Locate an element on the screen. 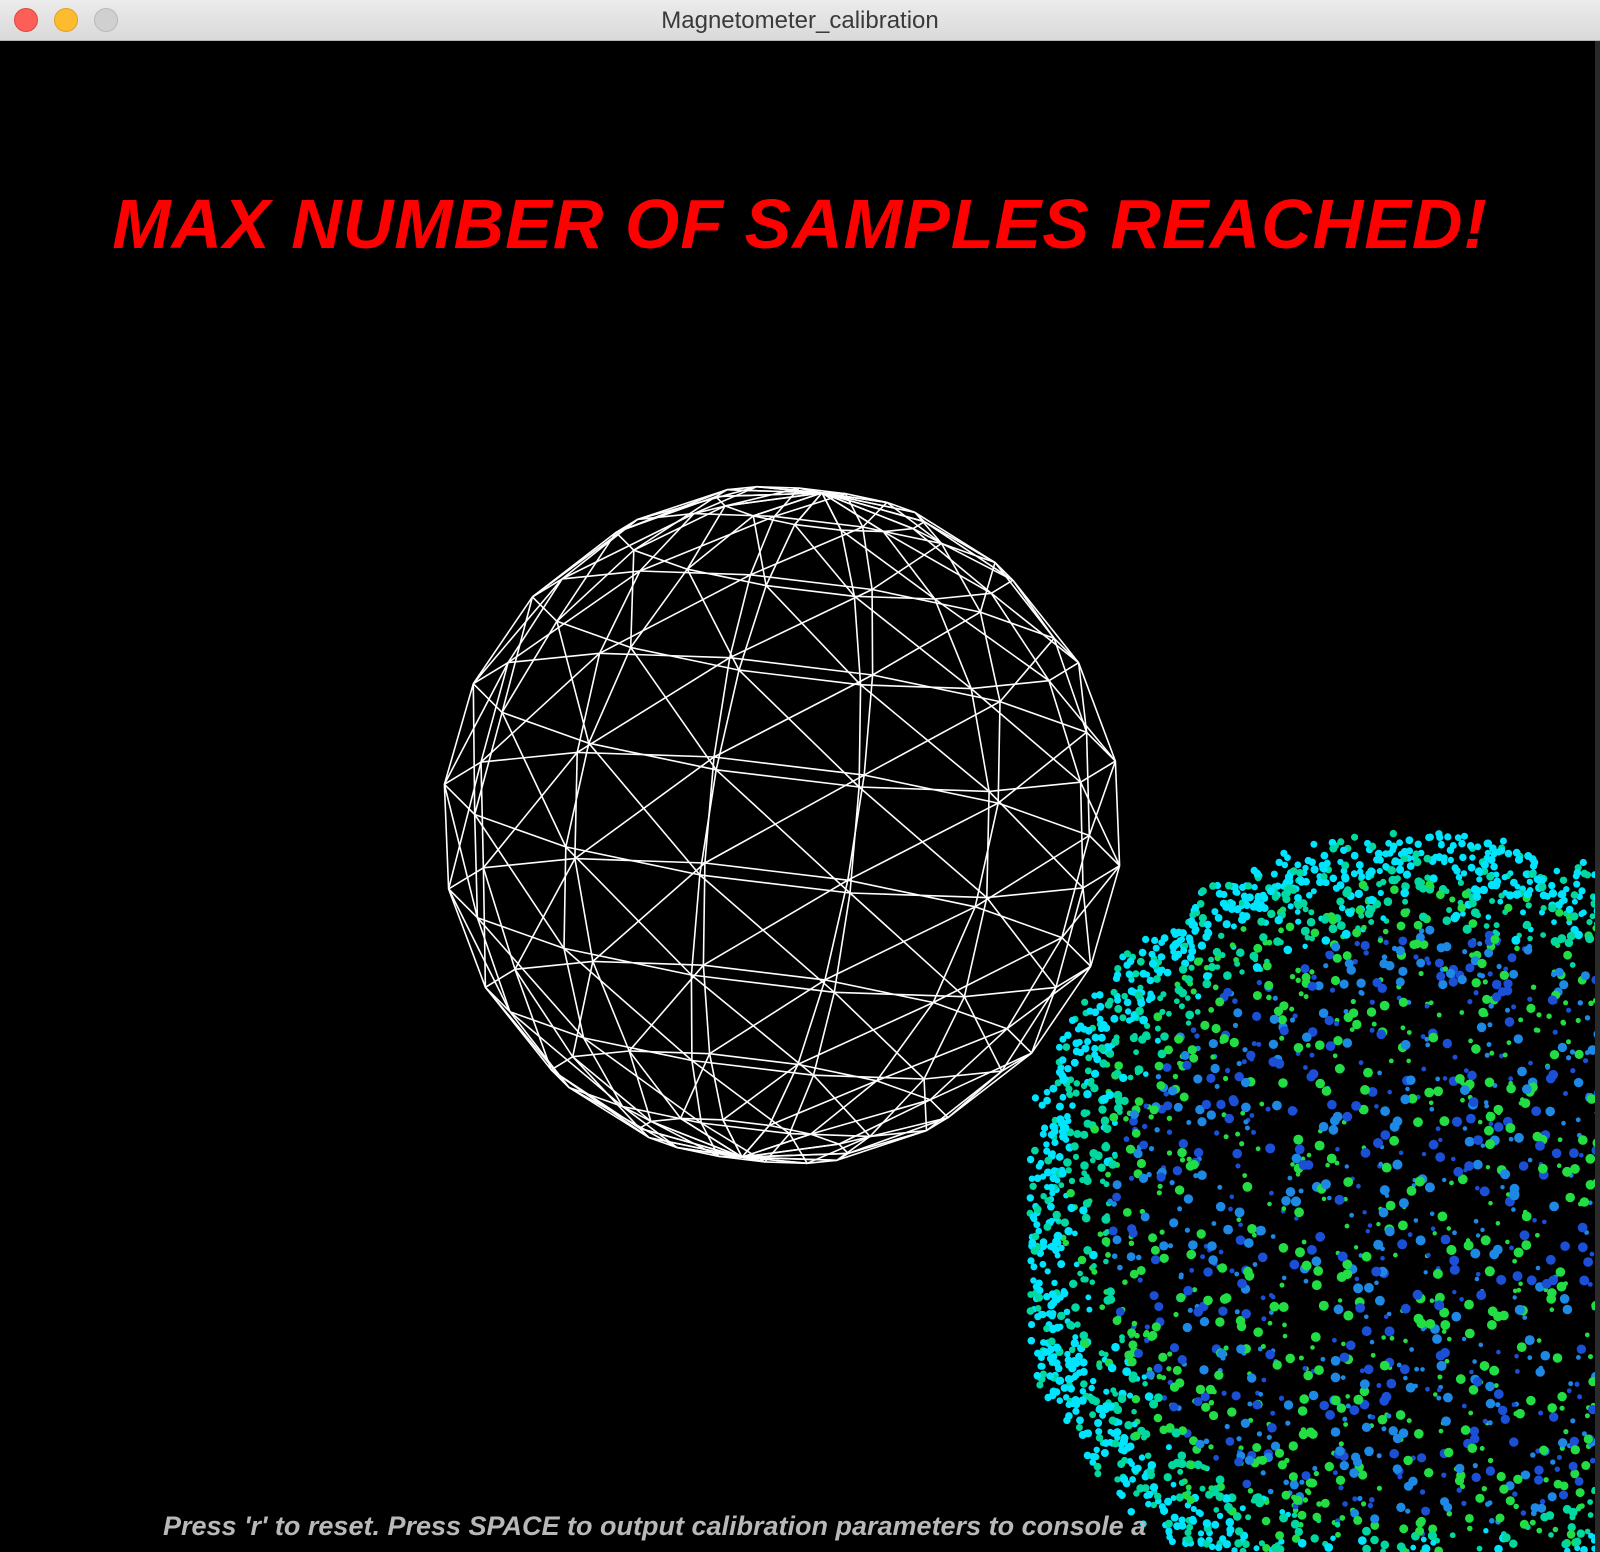  title-bar: Magnetometer_calibration is located at coordinates (800, 20).